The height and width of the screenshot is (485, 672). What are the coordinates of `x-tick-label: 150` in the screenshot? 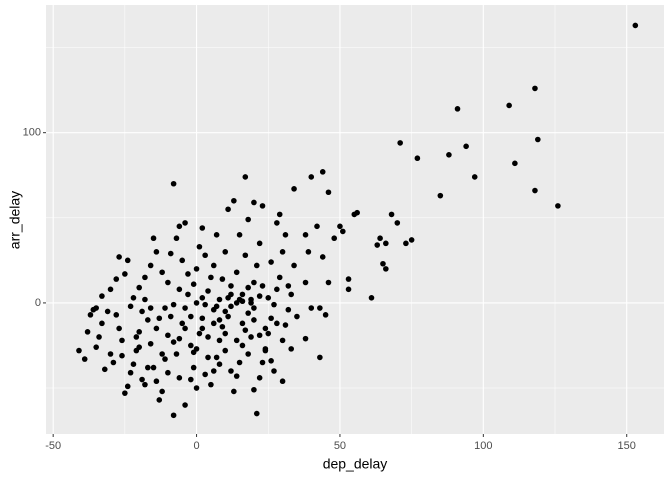 It's located at (627, 446).